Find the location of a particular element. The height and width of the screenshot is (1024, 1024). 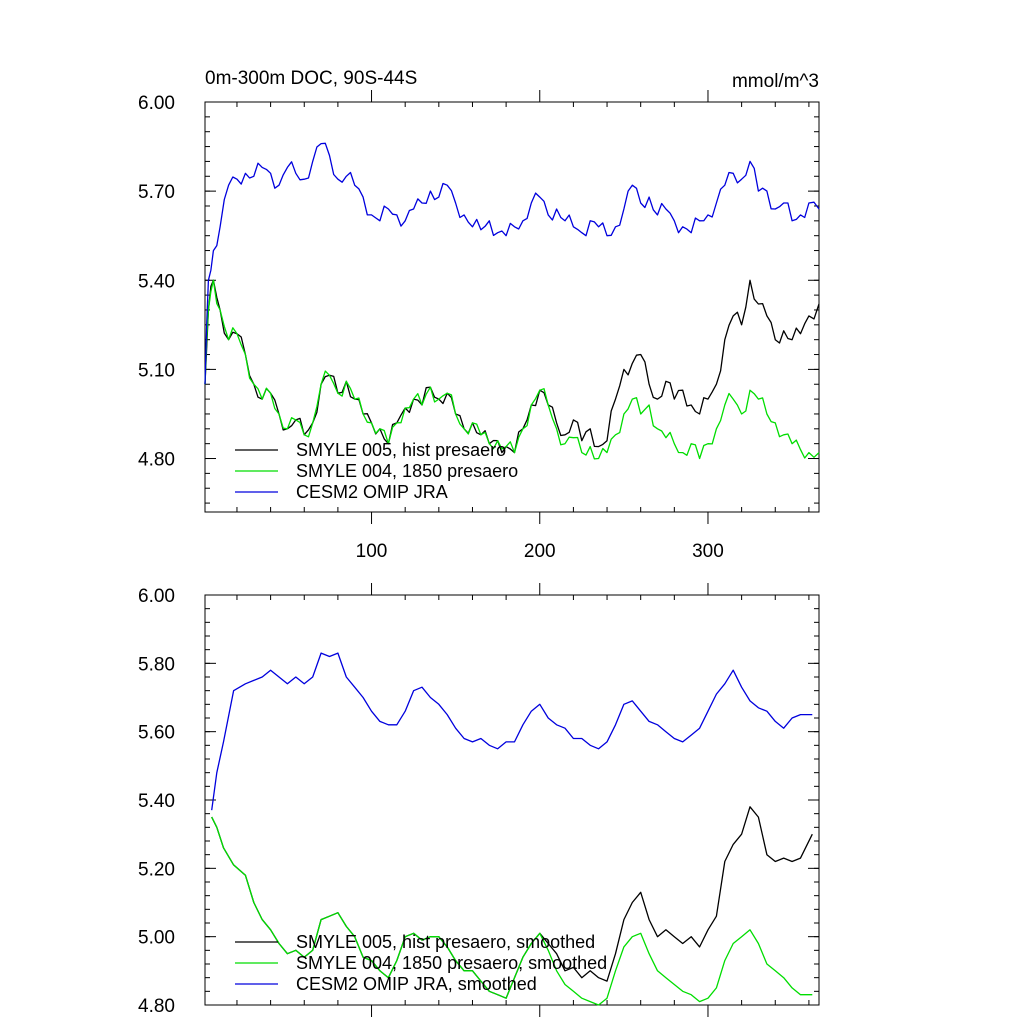

y-tick-label: 5.60 is located at coordinates (156, 733).